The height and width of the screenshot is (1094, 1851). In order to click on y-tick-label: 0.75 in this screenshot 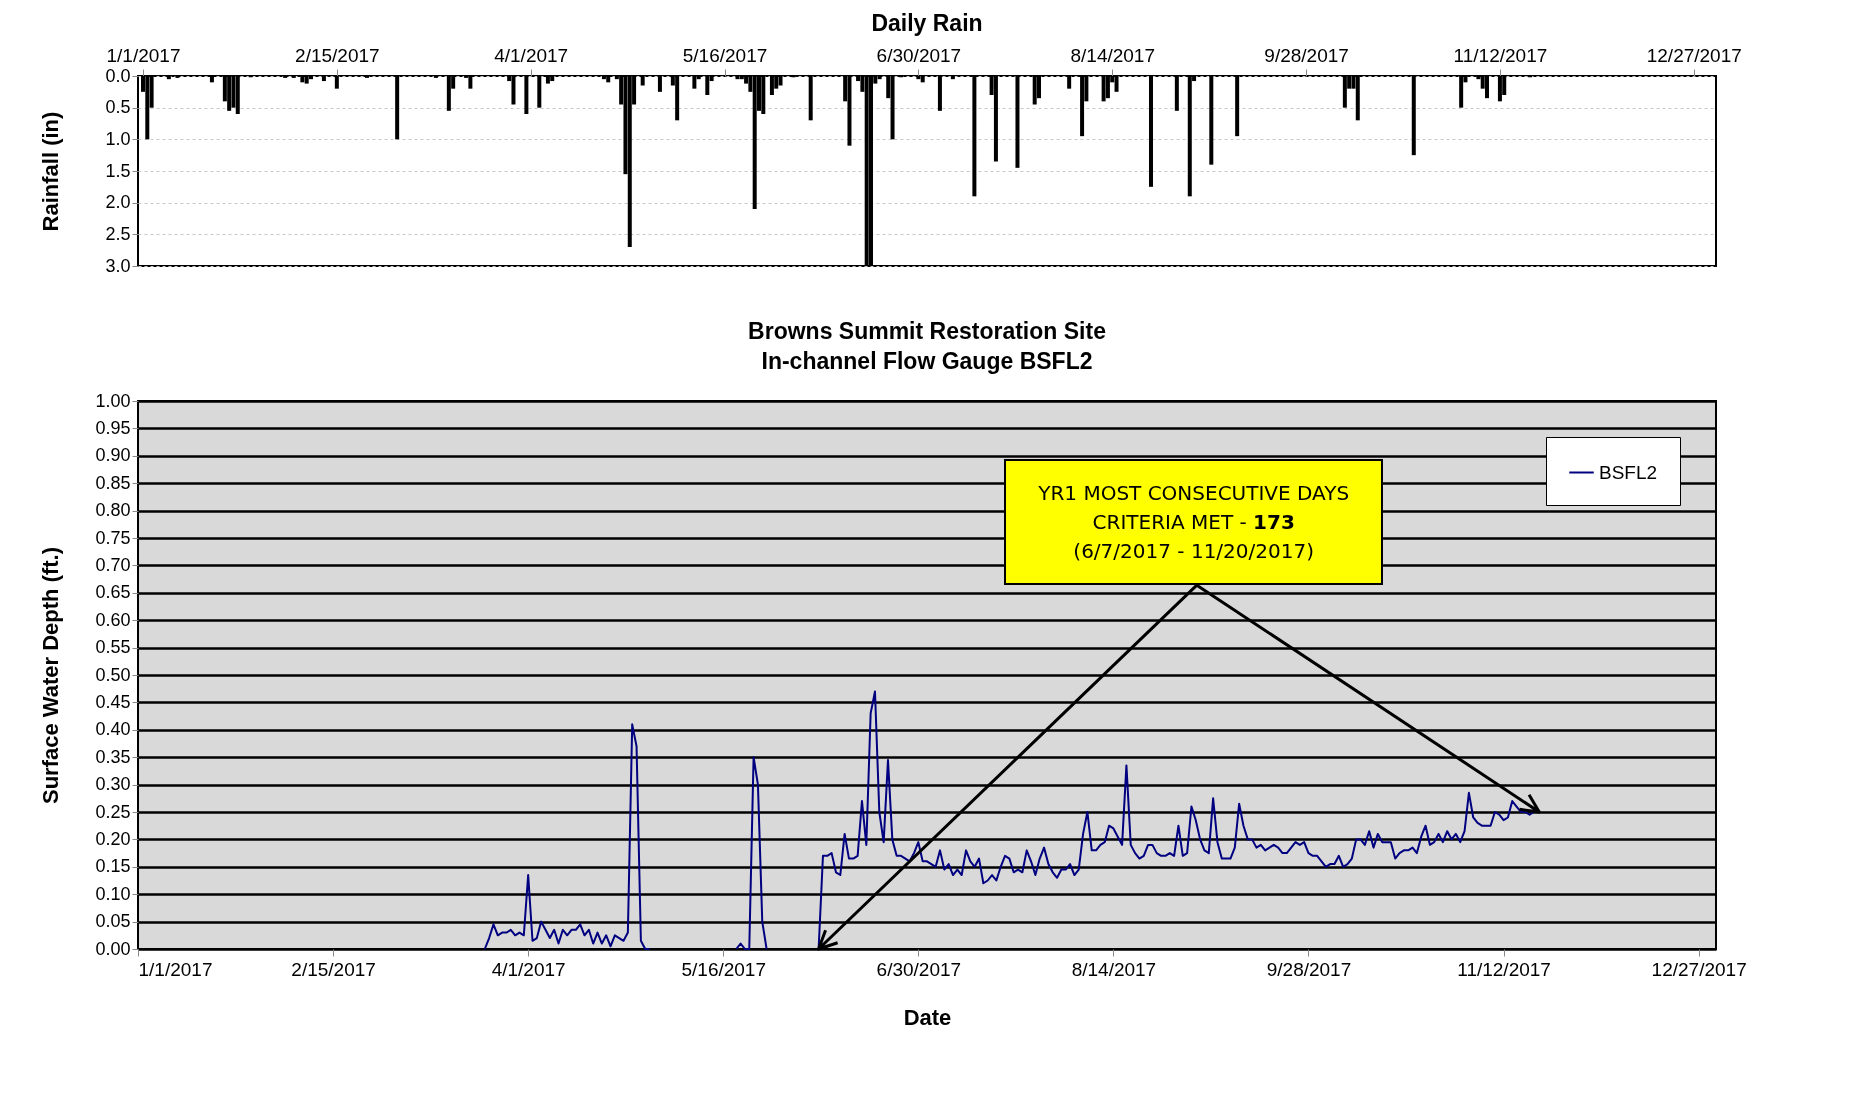, I will do `click(113, 537)`.